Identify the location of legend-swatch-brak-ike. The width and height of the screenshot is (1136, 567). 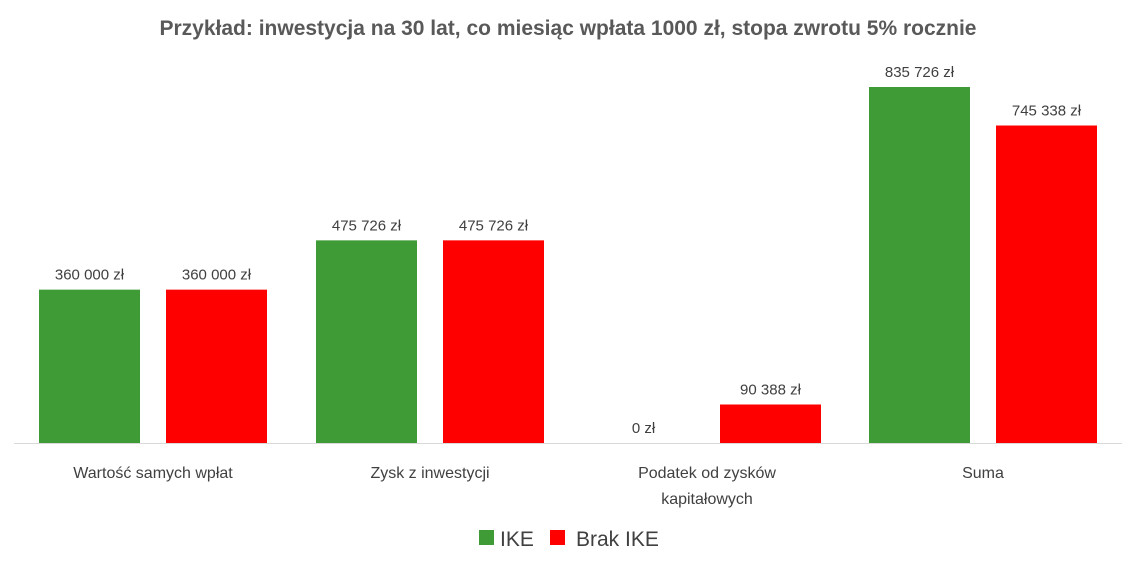
(557, 537).